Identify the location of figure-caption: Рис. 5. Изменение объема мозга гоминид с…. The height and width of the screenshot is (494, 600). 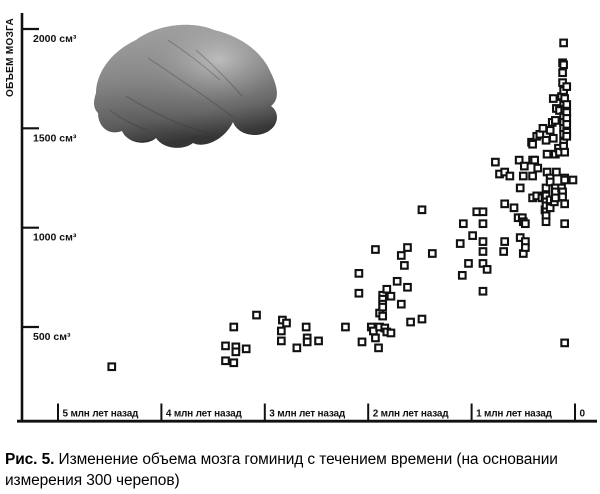
(291, 470).